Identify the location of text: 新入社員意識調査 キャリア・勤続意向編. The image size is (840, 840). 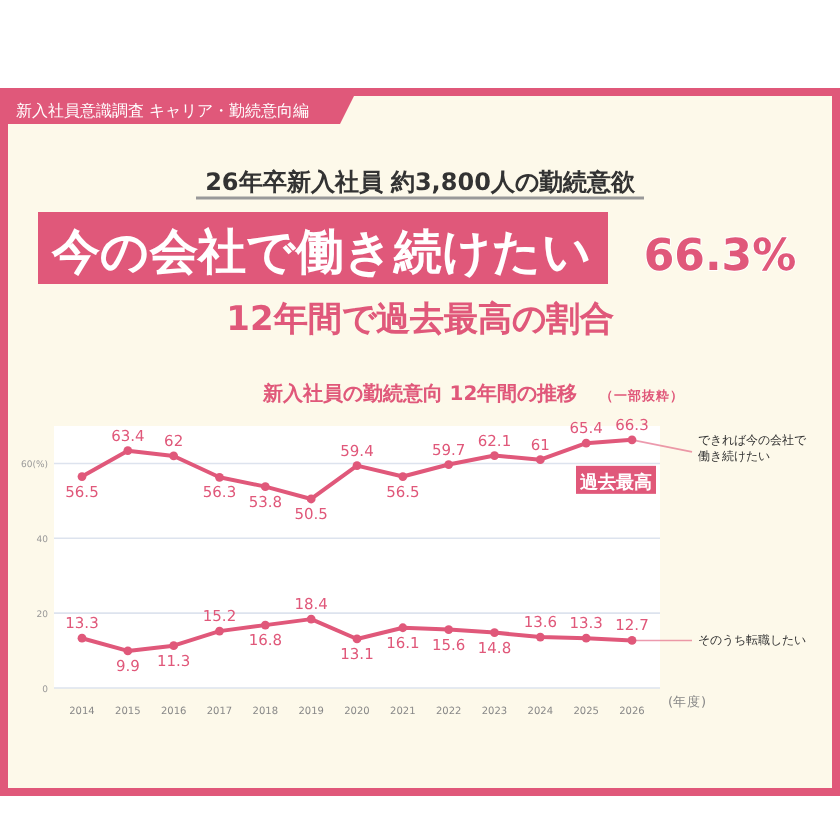
(163, 111).